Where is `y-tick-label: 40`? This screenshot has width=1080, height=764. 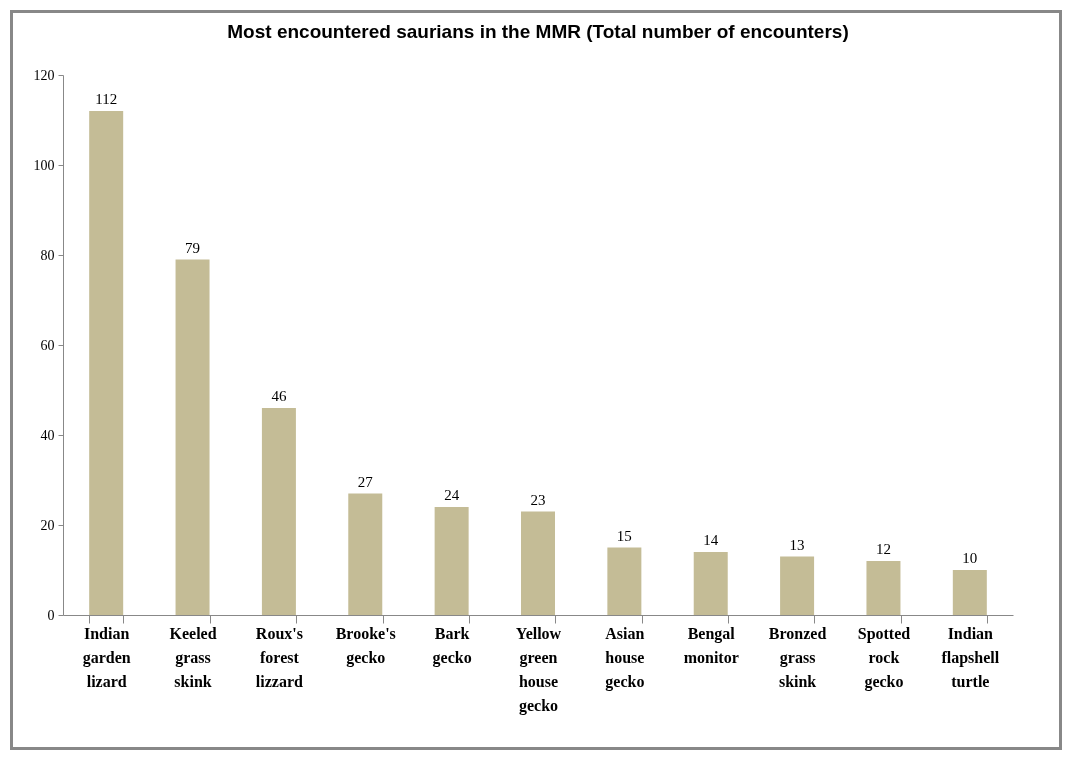 y-tick-label: 40 is located at coordinates (47, 435).